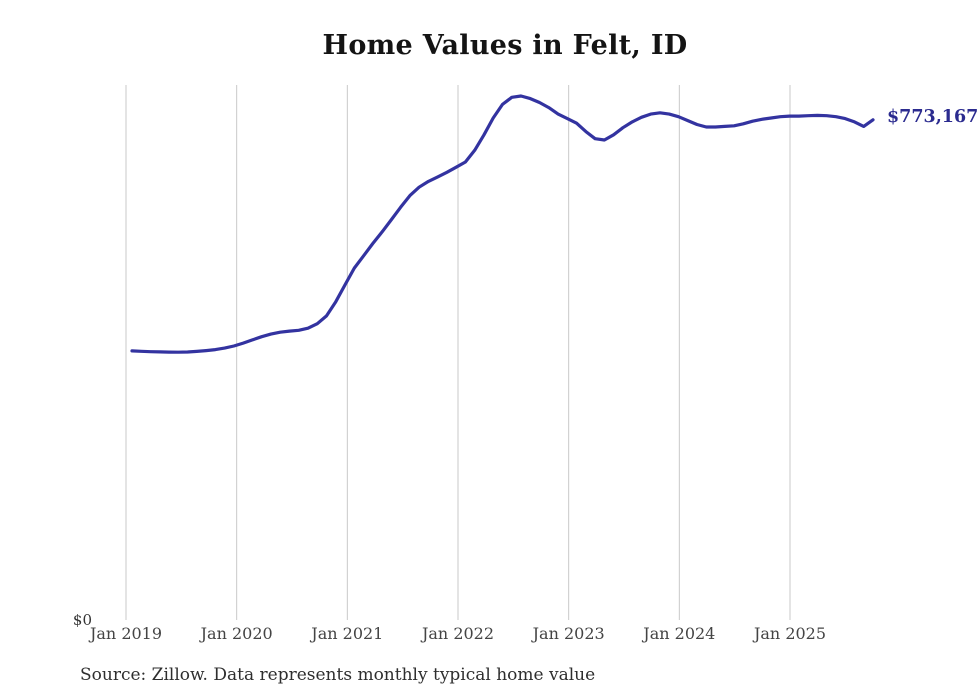  I want to click on x-axis-tick-label: Jan 2021, so click(347, 633).